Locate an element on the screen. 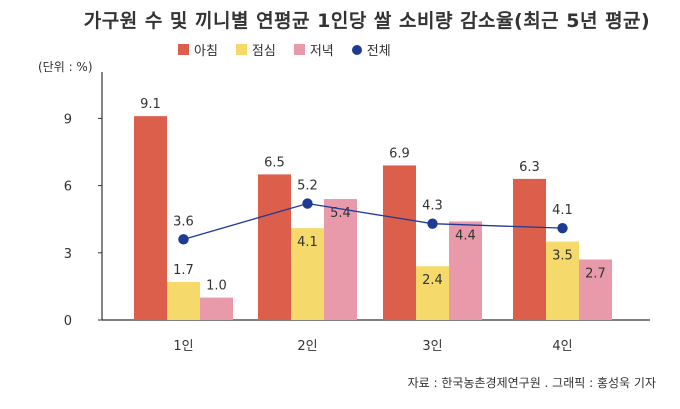 The height and width of the screenshot is (409, 680). total-label: 4.3 is located at coordinates (432, 206).